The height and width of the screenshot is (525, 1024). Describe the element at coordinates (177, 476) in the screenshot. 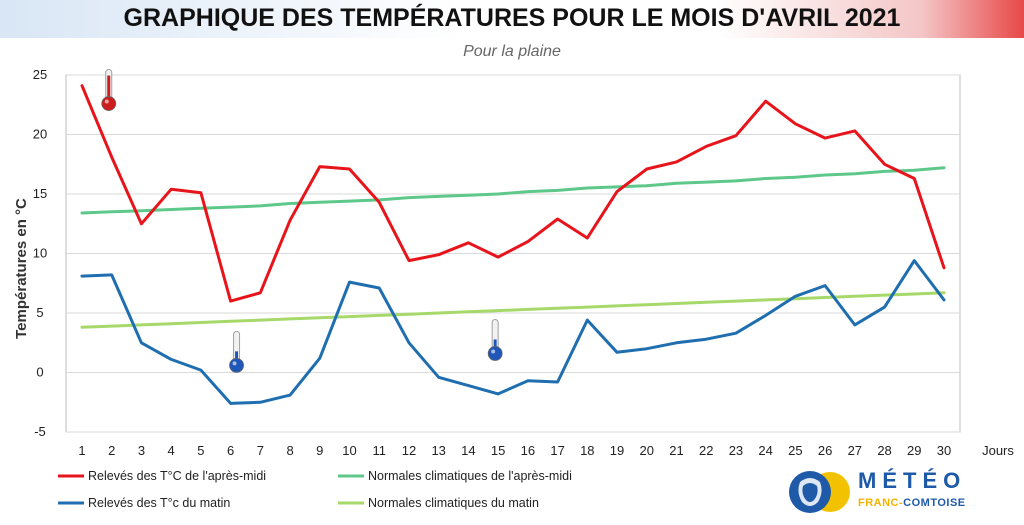

I see `legend-label-1: Relevés des T°C de l'après-midi` at that location.